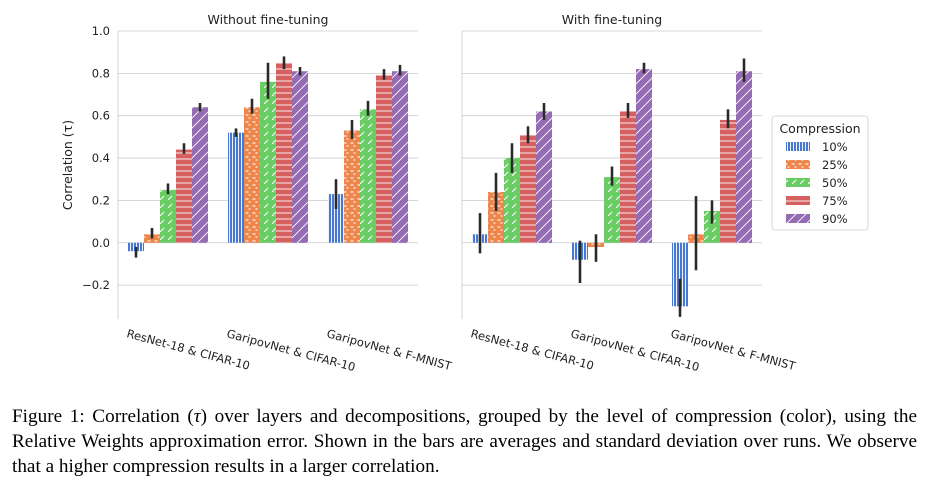 Image resolution: width=929 pixels, height=484 pixels. I want to click on y-tick-label: 0.4, so click(101, 158).